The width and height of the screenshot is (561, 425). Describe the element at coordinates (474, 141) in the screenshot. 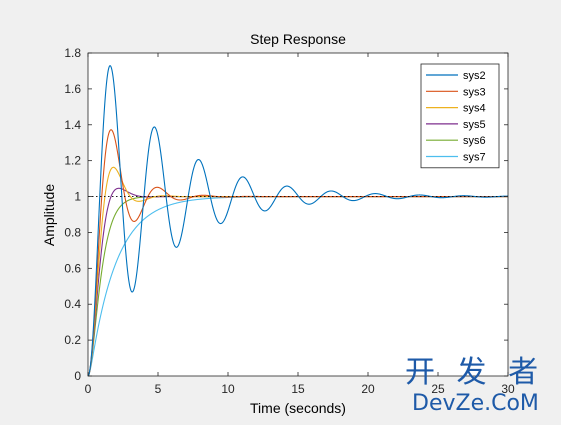

I see `legend-label-sys6: sys6` at that location.